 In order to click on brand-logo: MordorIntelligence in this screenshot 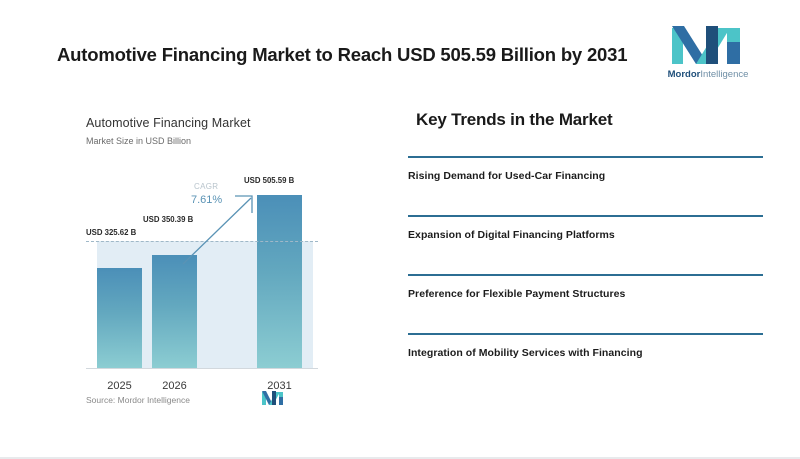, I will do `click(708, 55)`.